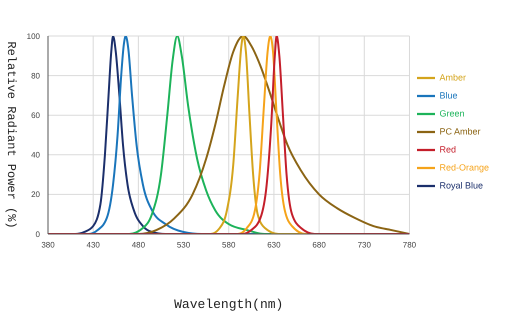 This screenshot has height=334, width=507. What do you see at coordinates (464, 167) in the screenshot?
I see `legend-label: Red-Orange` at bounding box center [464, 167].